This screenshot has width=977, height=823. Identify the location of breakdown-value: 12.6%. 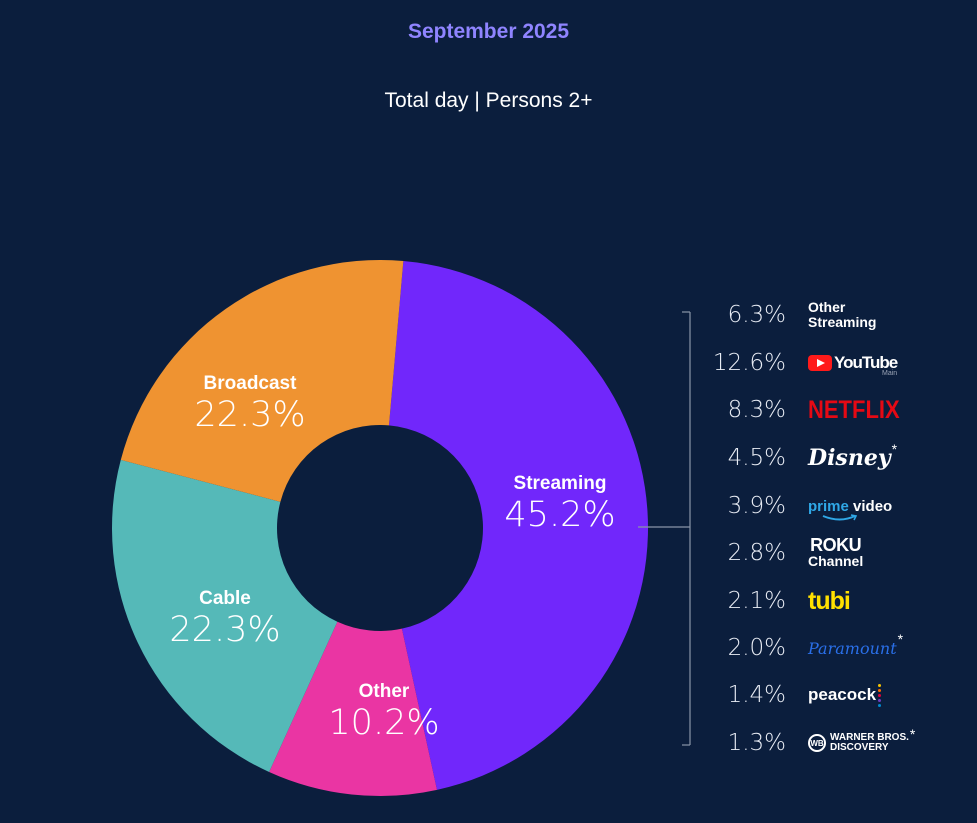
(749, 363).